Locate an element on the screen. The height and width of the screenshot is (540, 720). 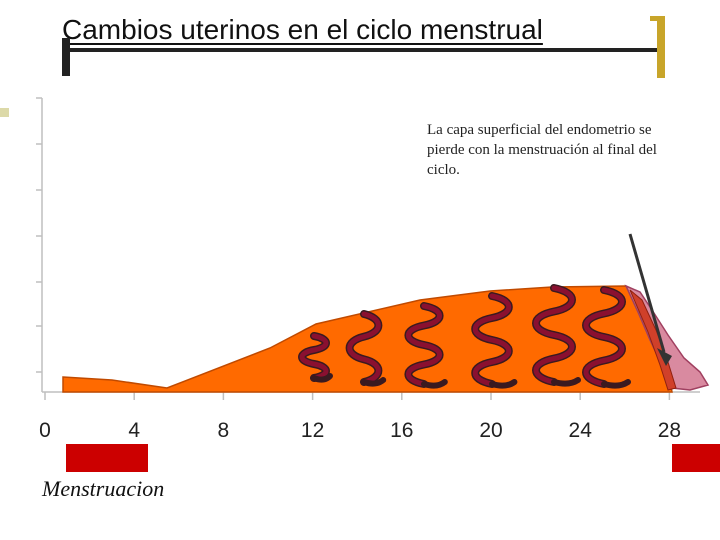
x-tick-label: 24 is located at coordinates (581, 430).